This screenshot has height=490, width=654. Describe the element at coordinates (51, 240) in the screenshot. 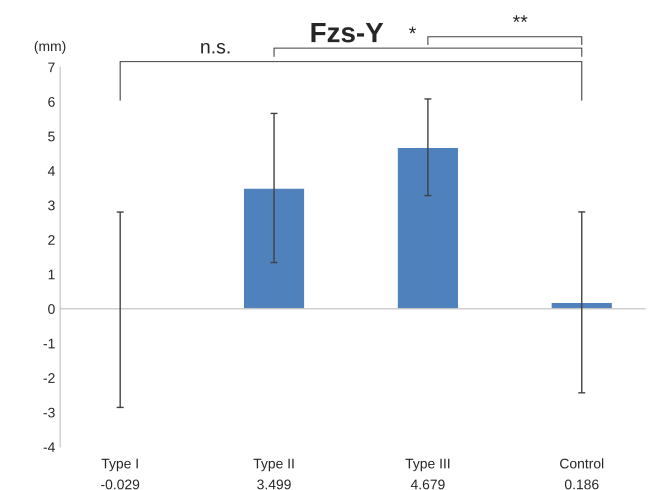

I see `y-tick-label: 2` at that location.